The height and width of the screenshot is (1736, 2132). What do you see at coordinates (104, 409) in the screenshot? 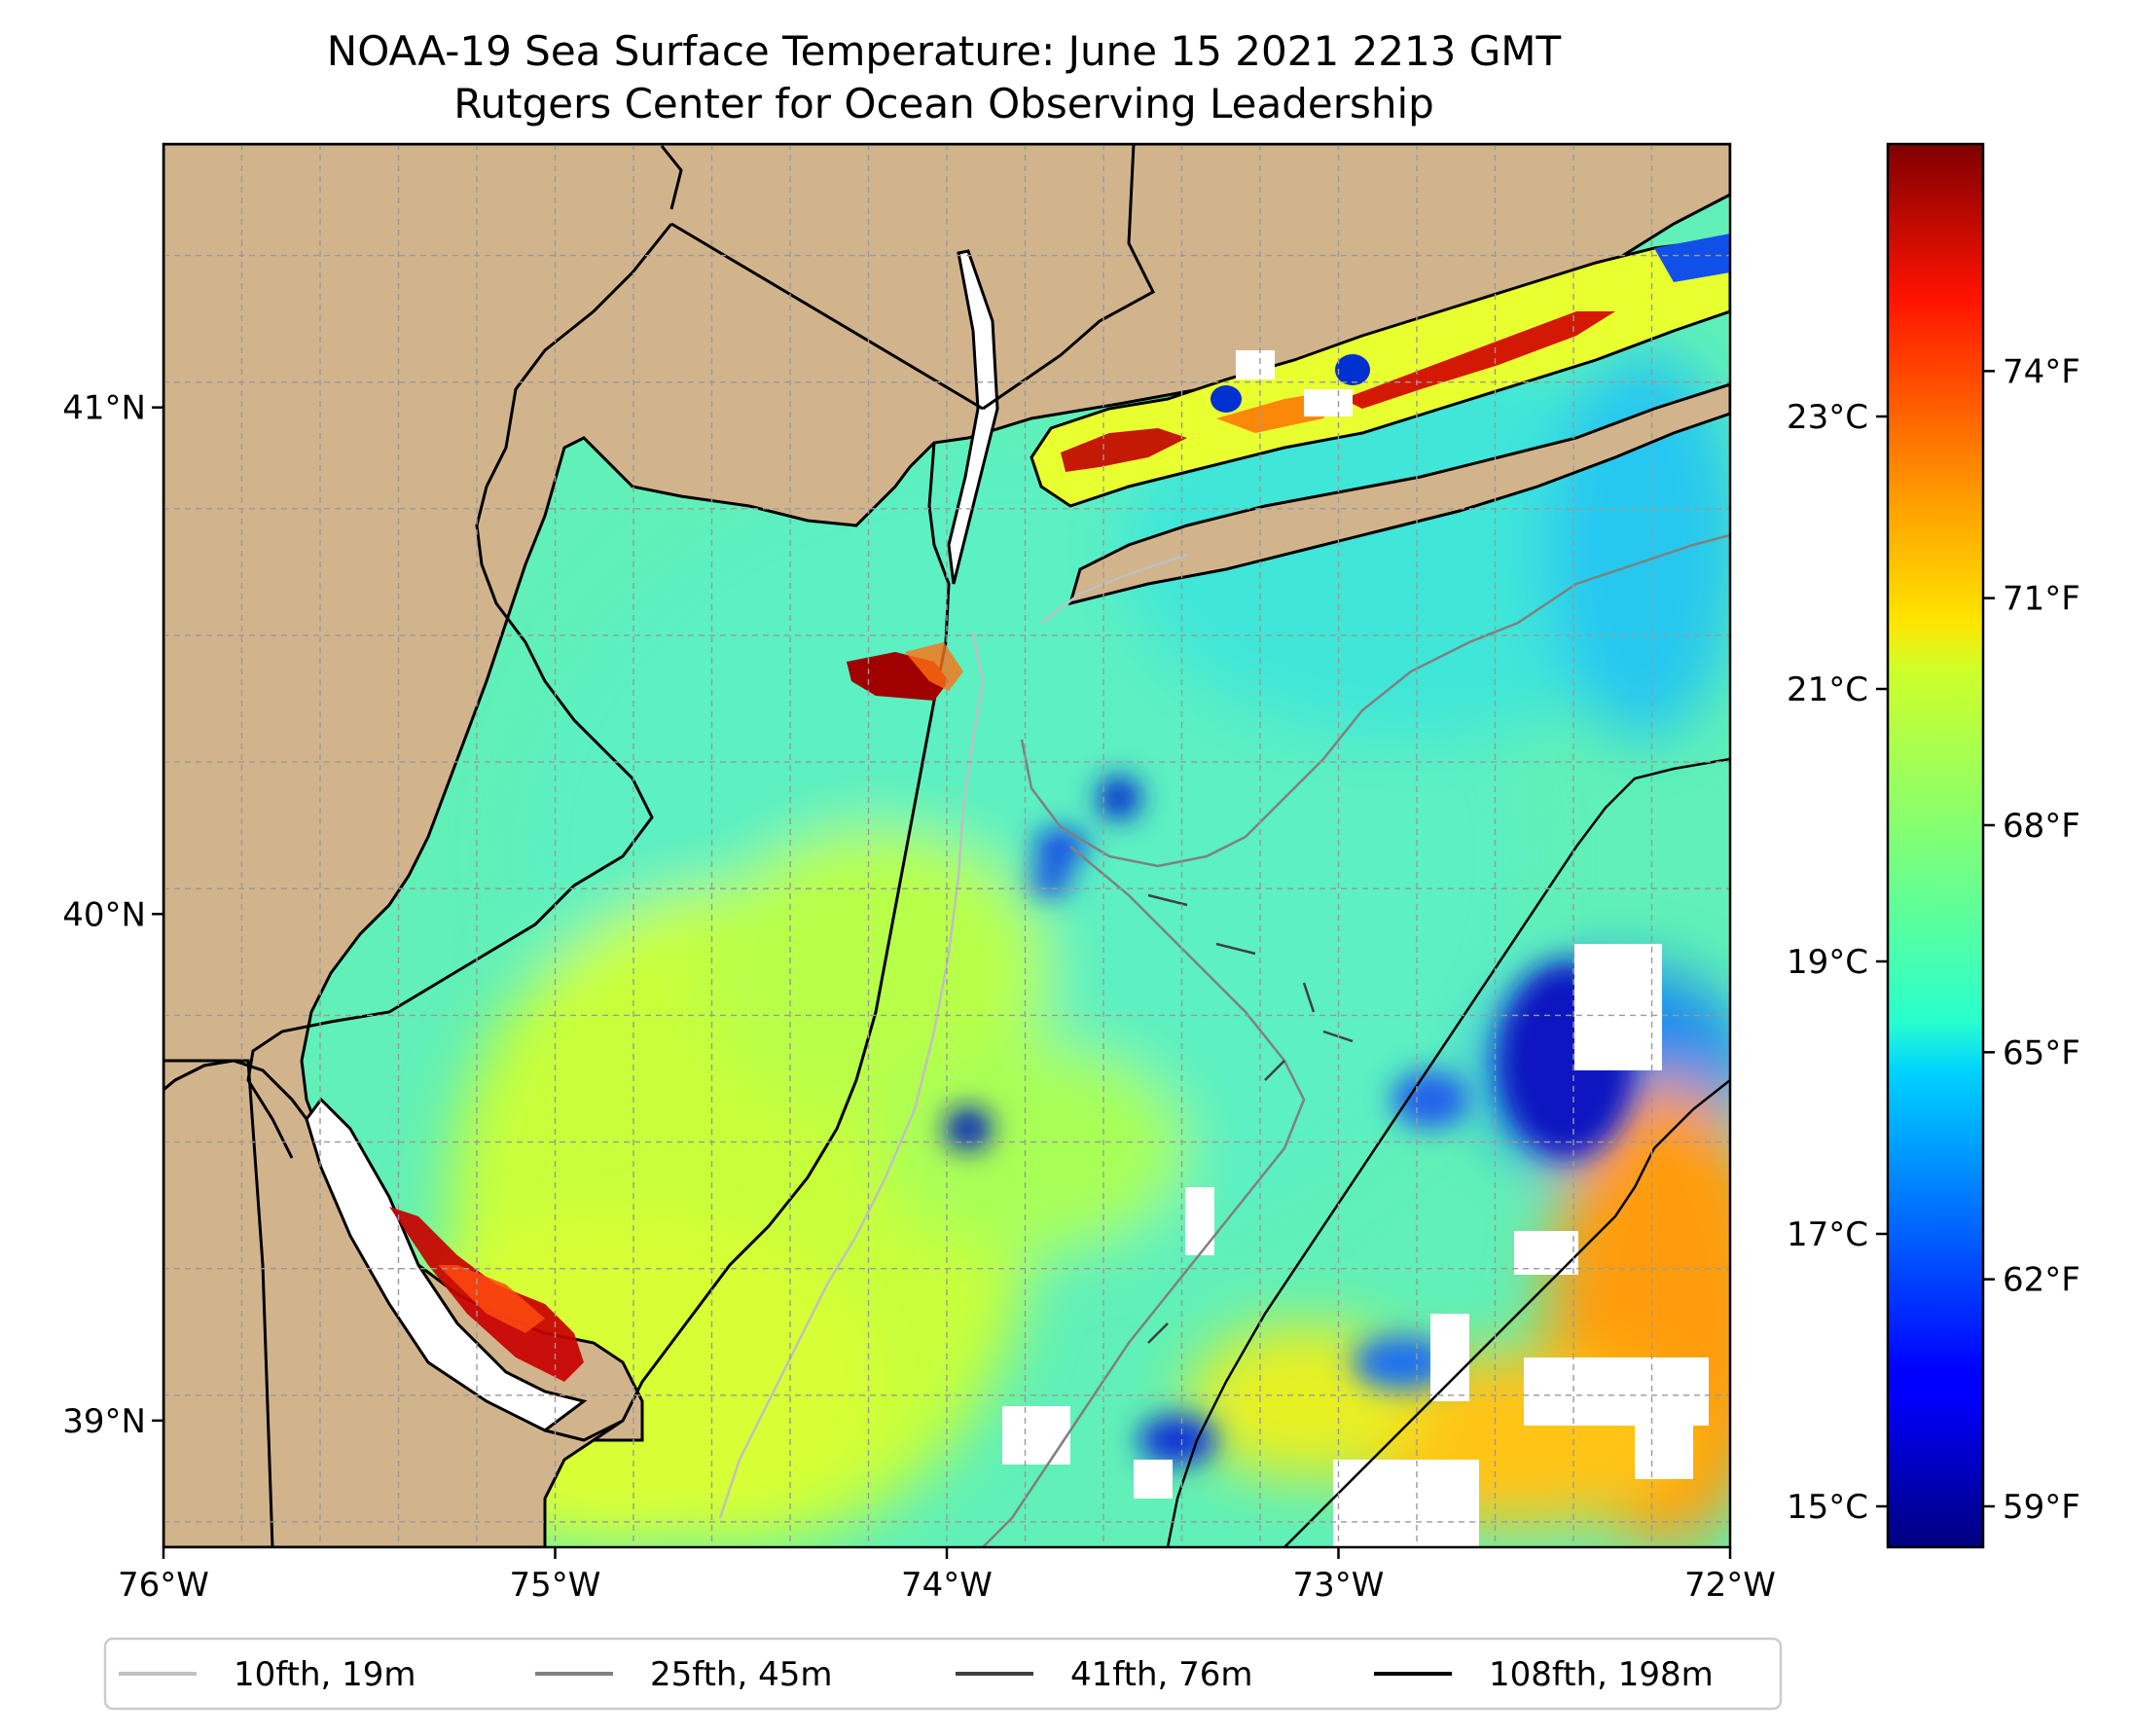
I see `latitude-tick-label: 41°N` at bounding box center [104, 409].